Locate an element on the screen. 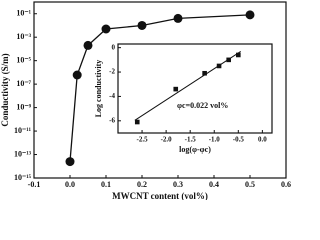 Image resolution: width=320 pixels, height=240 pixels. x-tick-label: 0.6 is located at coordinates (286, 184).